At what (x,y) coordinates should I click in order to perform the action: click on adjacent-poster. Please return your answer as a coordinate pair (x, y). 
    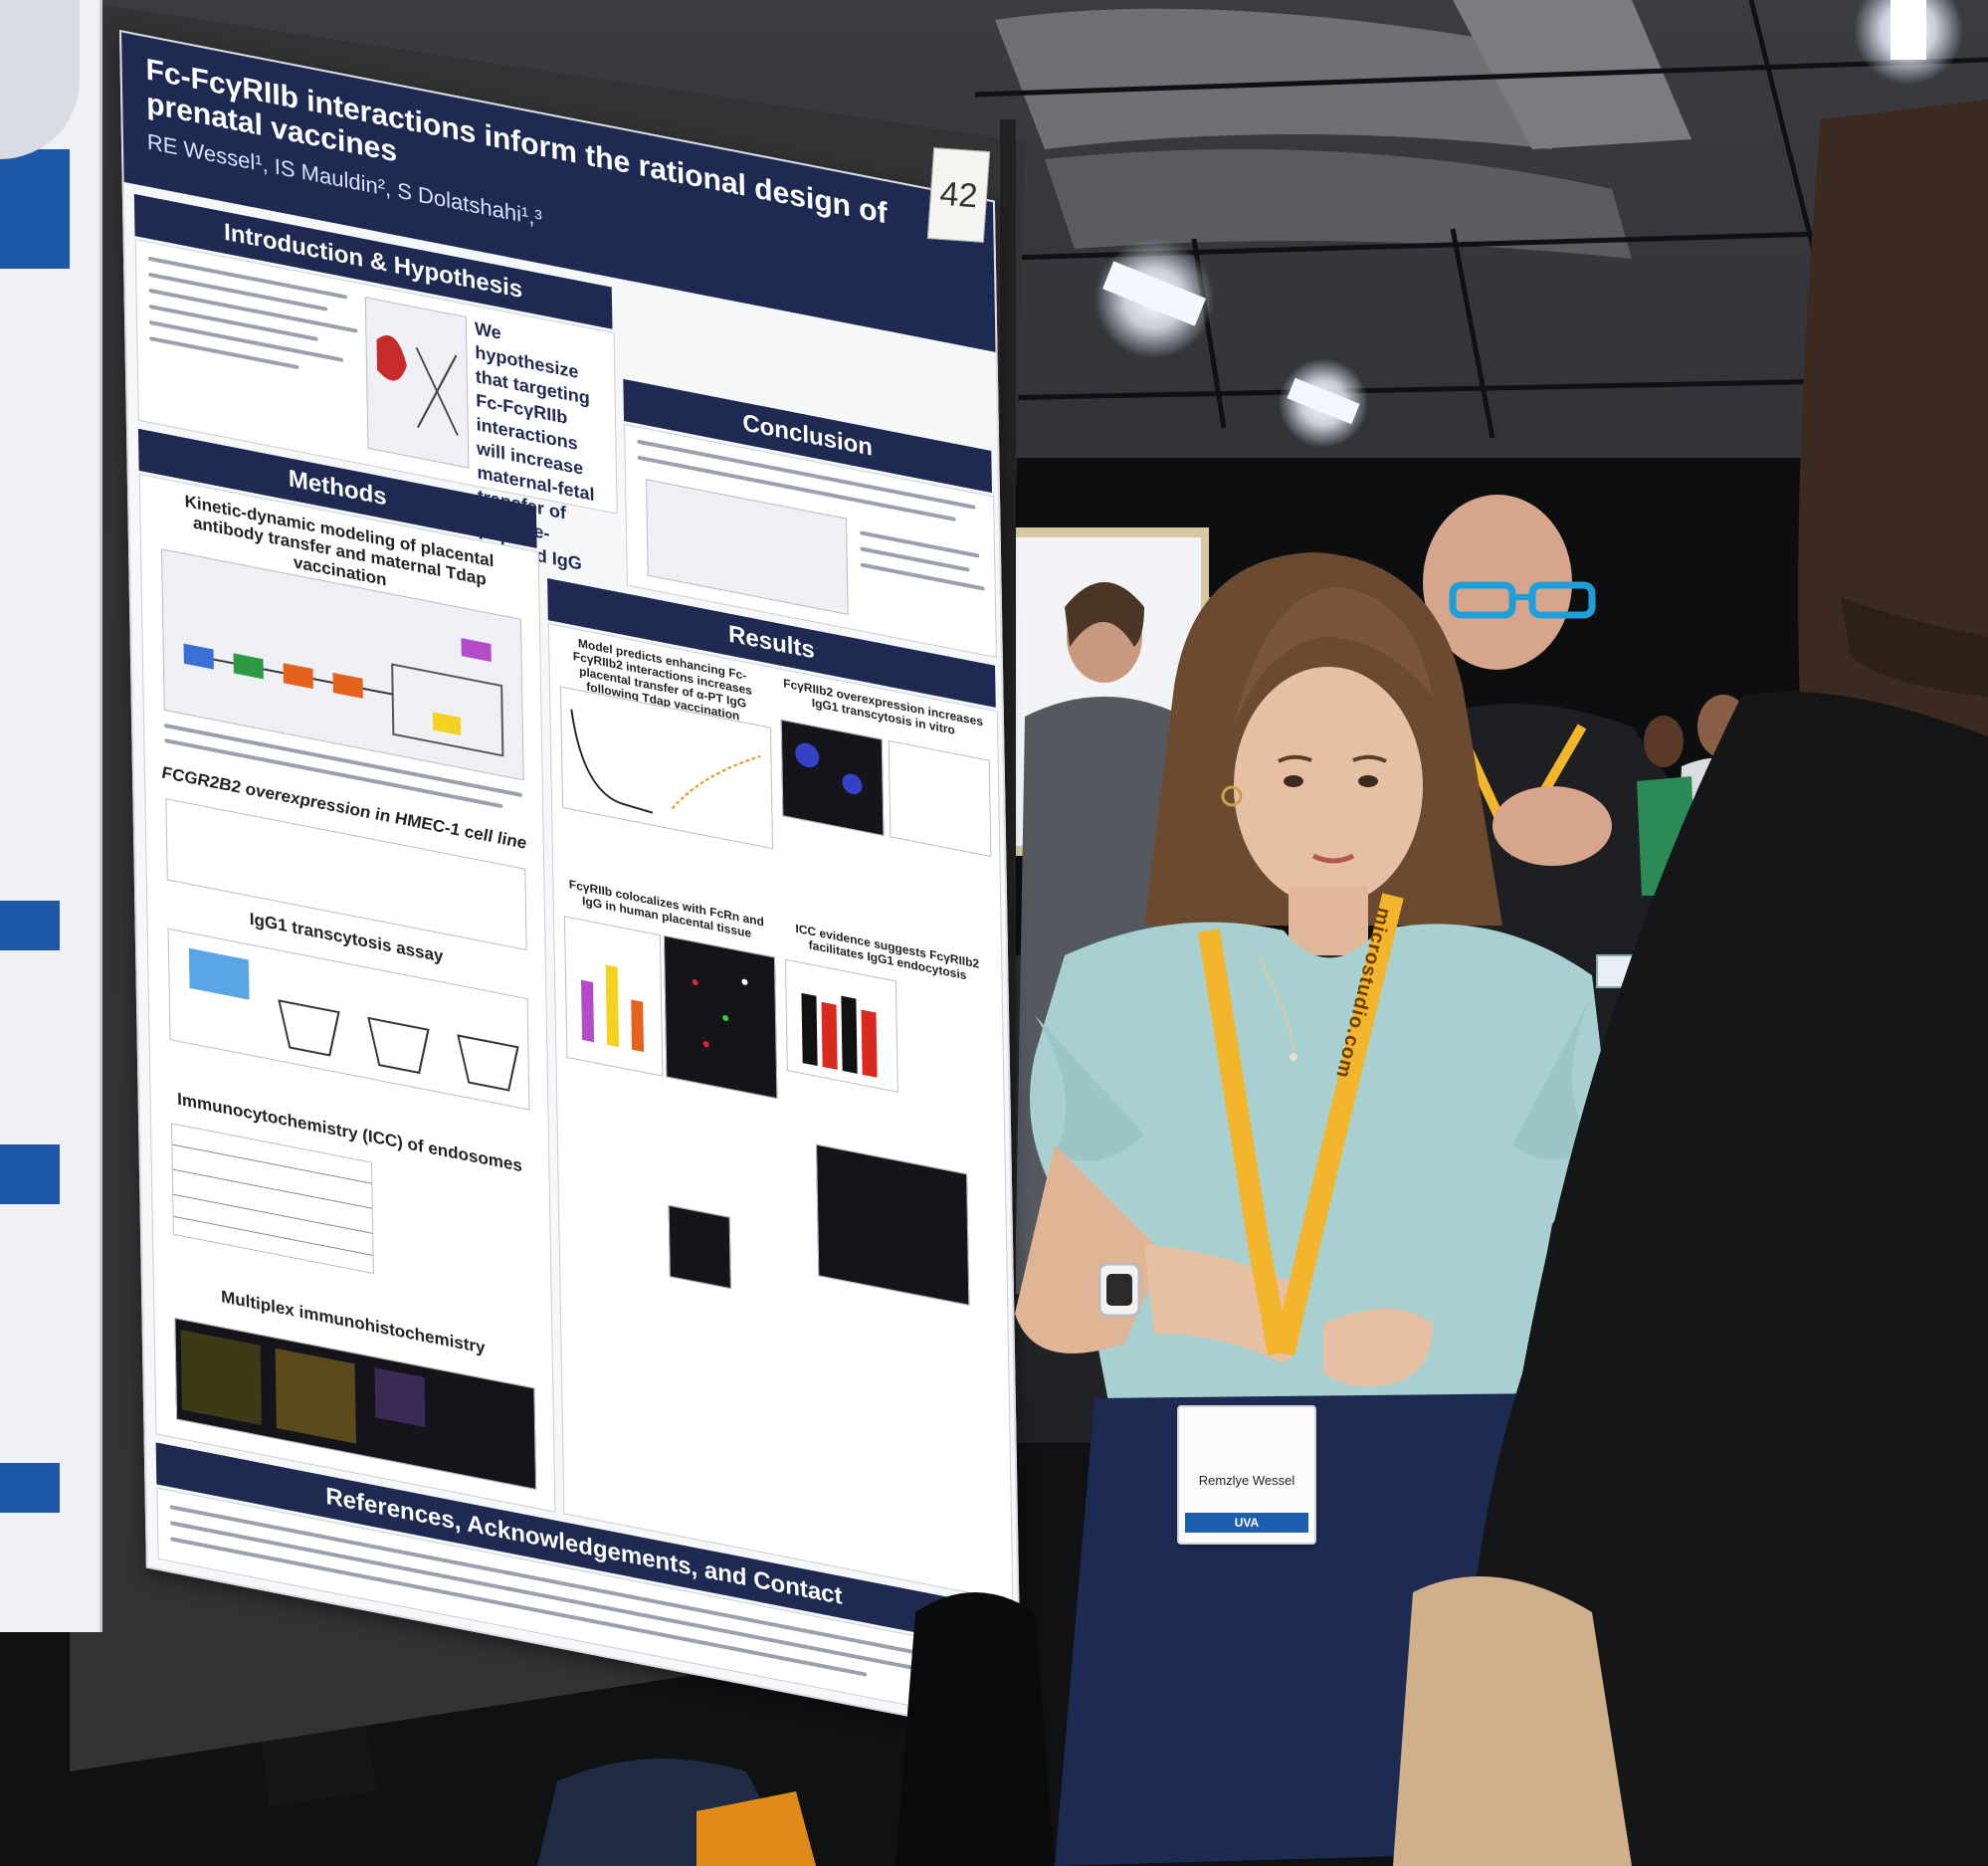
    Looking at the image, I should click on (51, 816).